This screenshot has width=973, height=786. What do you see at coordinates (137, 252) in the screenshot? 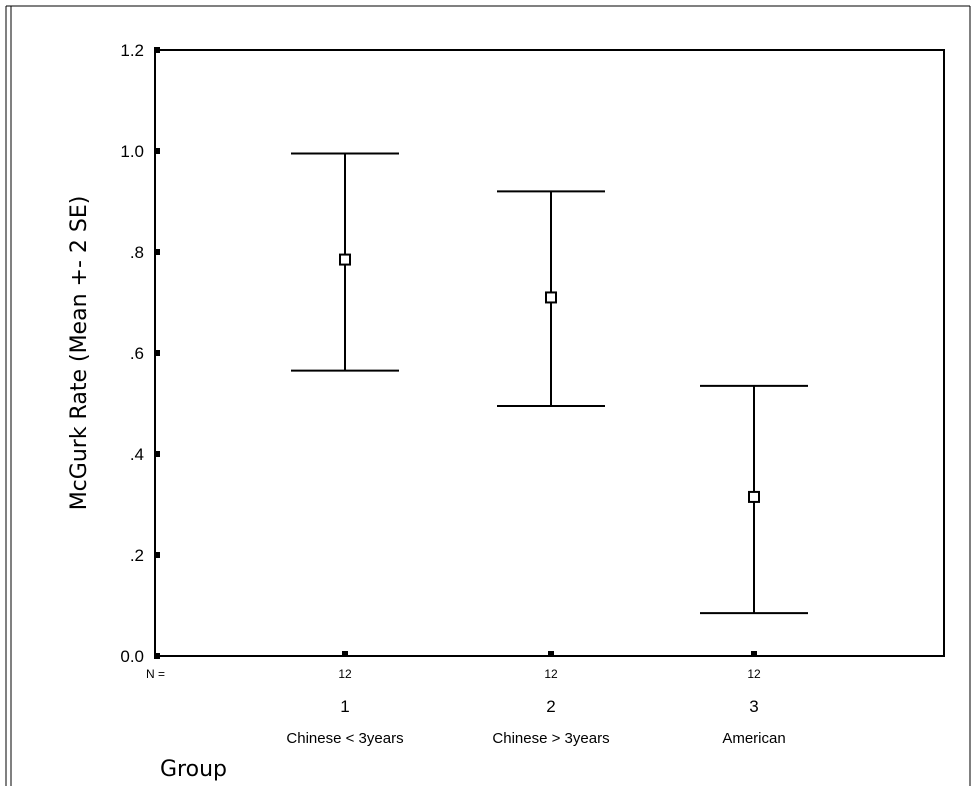
I see `y-tick-label: .8` at bounding box center [137, 252].